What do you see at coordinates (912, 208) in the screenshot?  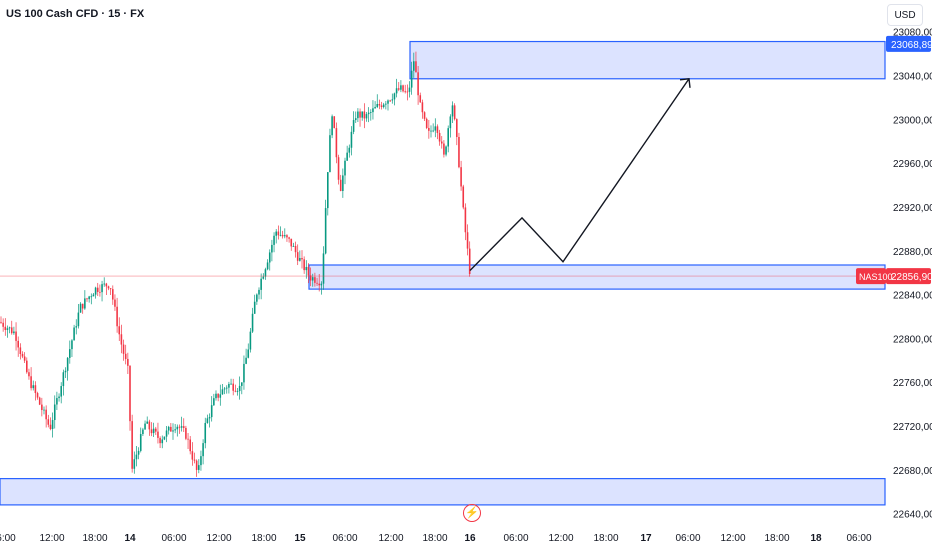 I see `y-tick-label: 22920,00` at bounding box center [912, 208].